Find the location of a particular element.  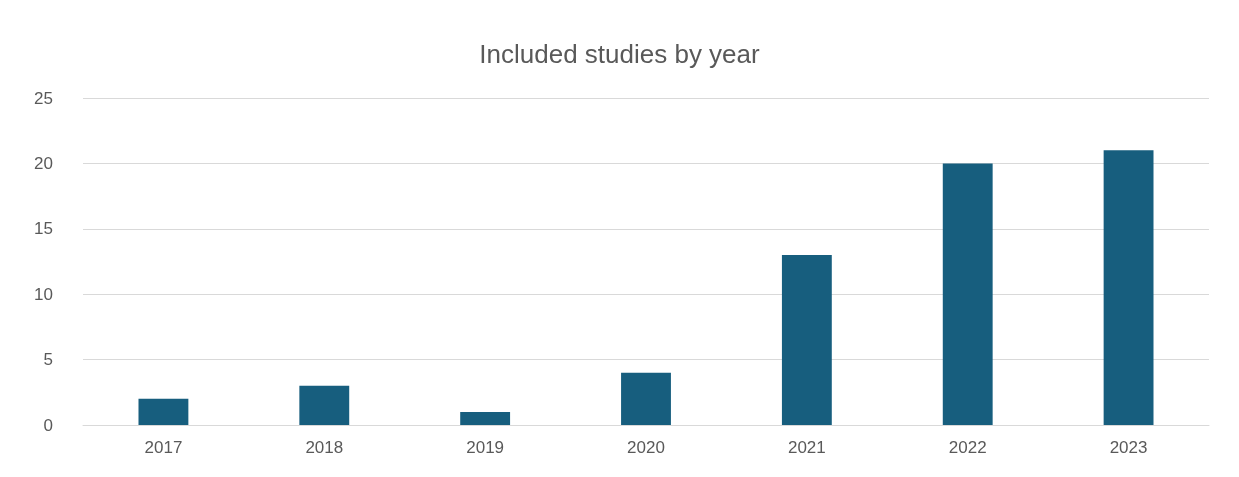

y-tick-label: 25 is located at coordinates (43, 98).